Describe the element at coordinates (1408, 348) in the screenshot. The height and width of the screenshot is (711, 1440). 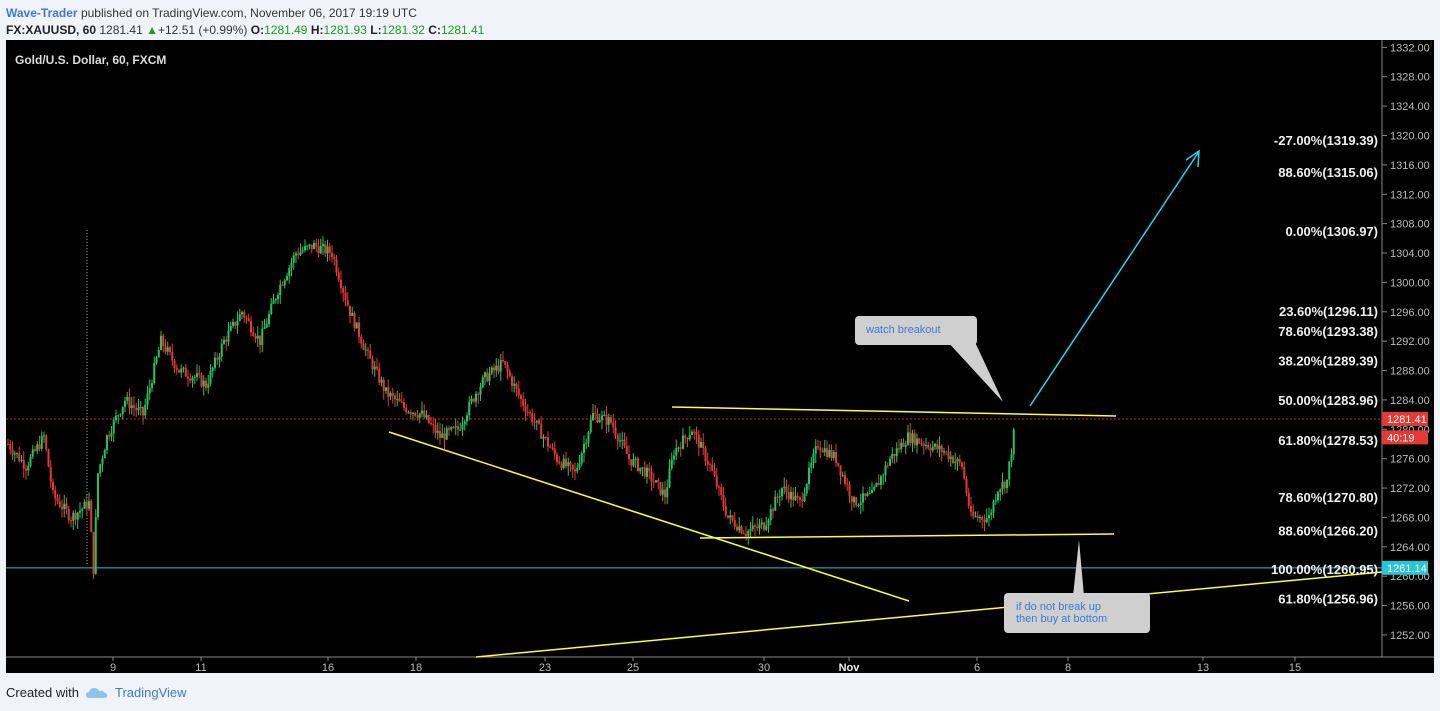
I see `price-axis` at that location.